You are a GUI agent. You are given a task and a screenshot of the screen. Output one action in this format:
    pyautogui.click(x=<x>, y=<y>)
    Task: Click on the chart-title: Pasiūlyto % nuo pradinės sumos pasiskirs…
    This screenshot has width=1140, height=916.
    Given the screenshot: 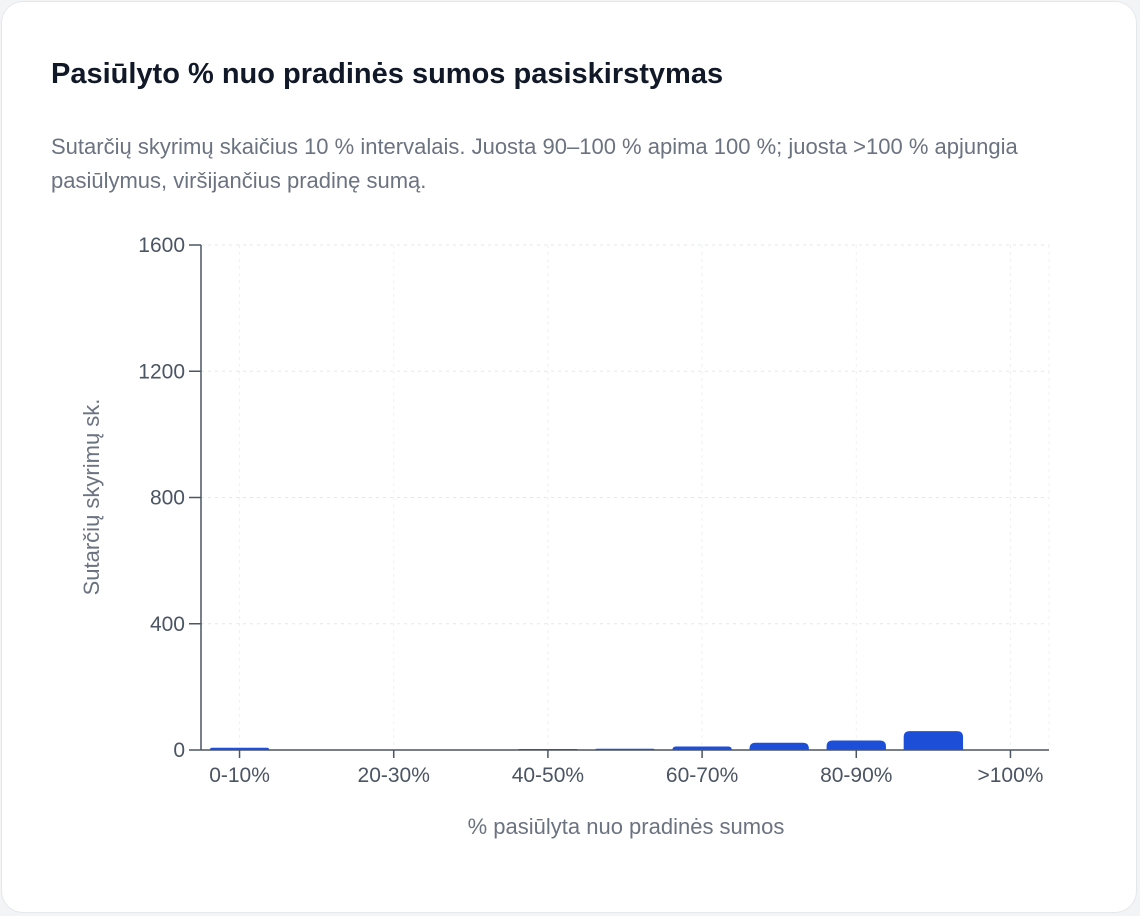 What is the action you would take?
    pyautogui.click(x=387, y=74)
    